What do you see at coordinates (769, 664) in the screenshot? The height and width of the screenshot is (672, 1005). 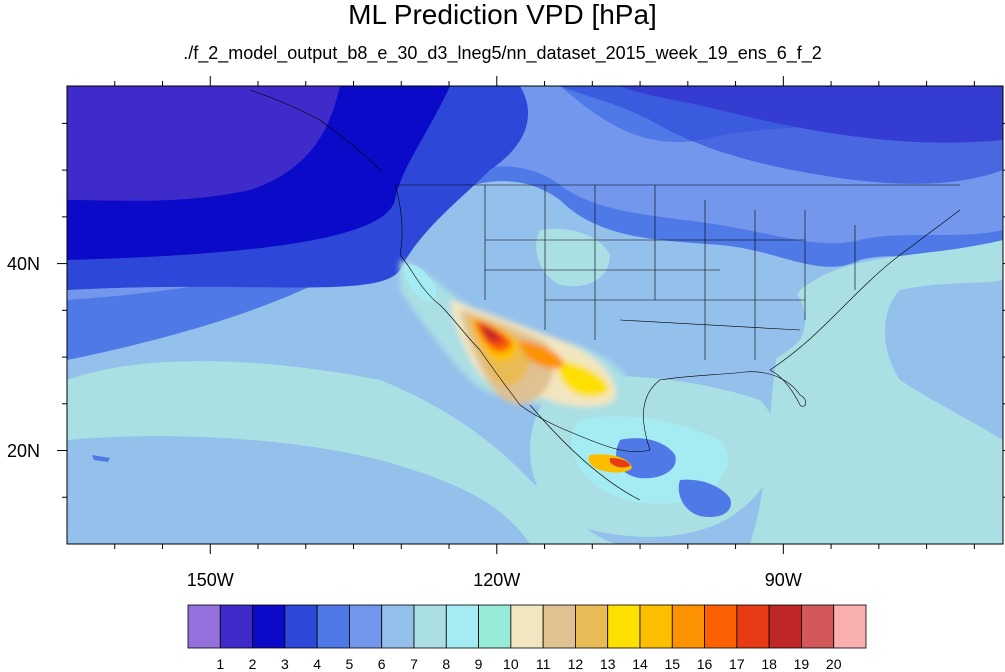 I see `colorbar-level-label: 18` at bounding box center [769, 664].